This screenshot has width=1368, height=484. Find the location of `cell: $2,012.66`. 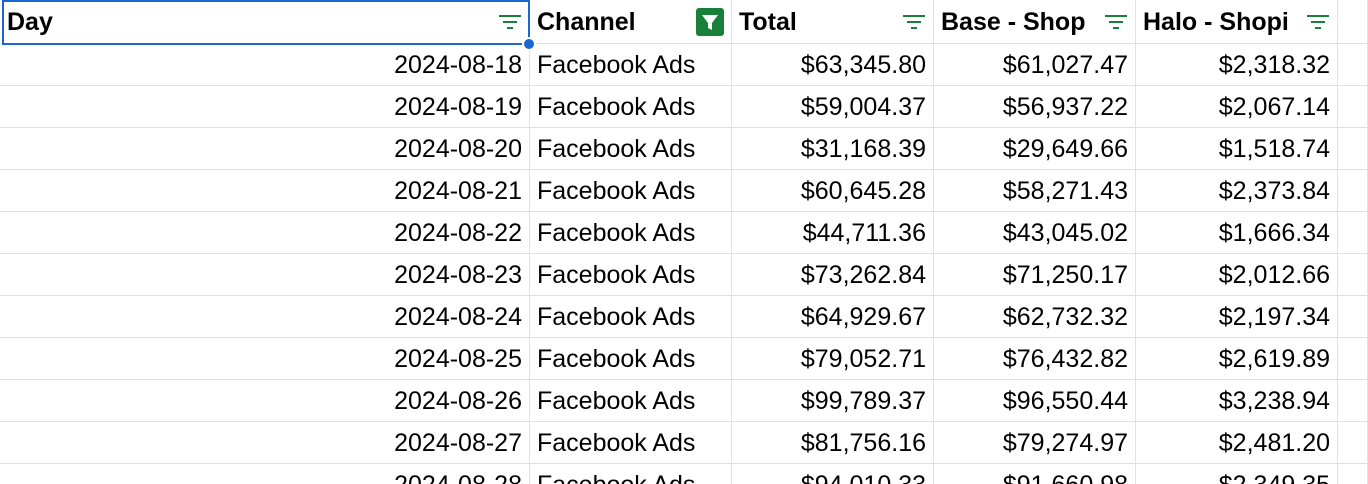

cell: $2,012.66 is located at coordinates (1237, 275).